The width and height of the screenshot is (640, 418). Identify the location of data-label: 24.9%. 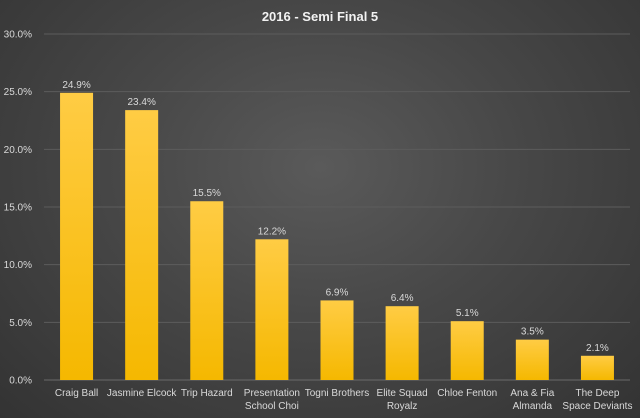
(76, 85).